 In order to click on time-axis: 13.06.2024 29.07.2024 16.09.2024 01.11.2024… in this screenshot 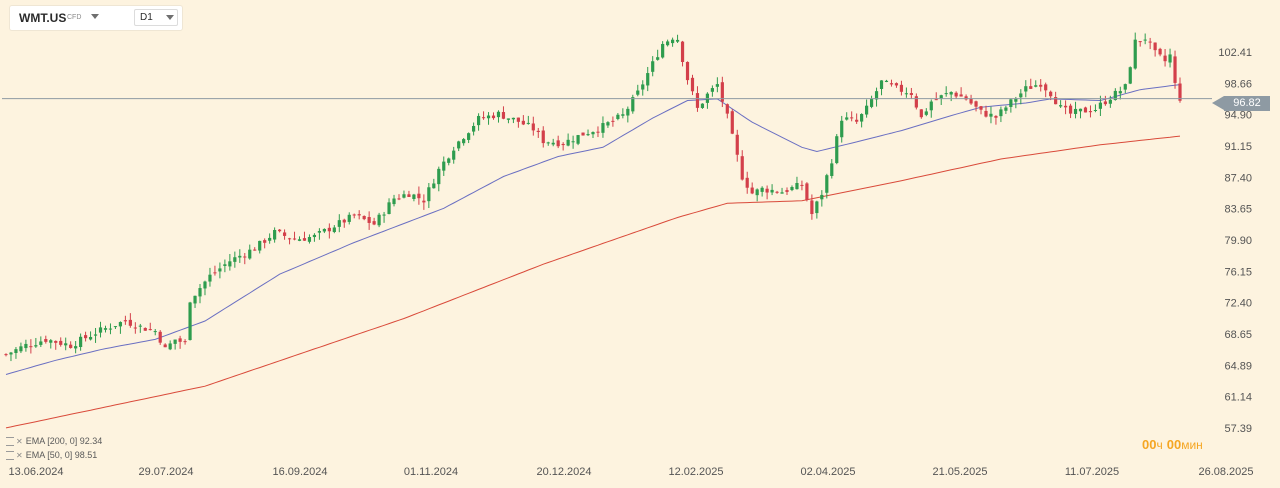, I will do `click(630, 472)`.